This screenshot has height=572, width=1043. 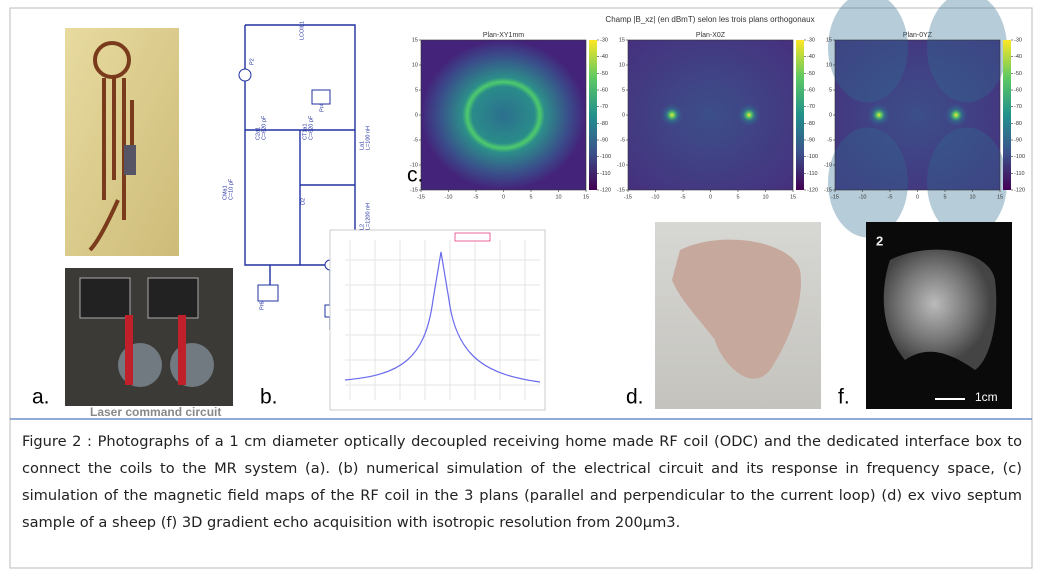 I want to click on colorbar, so click(x=1007, y=115).